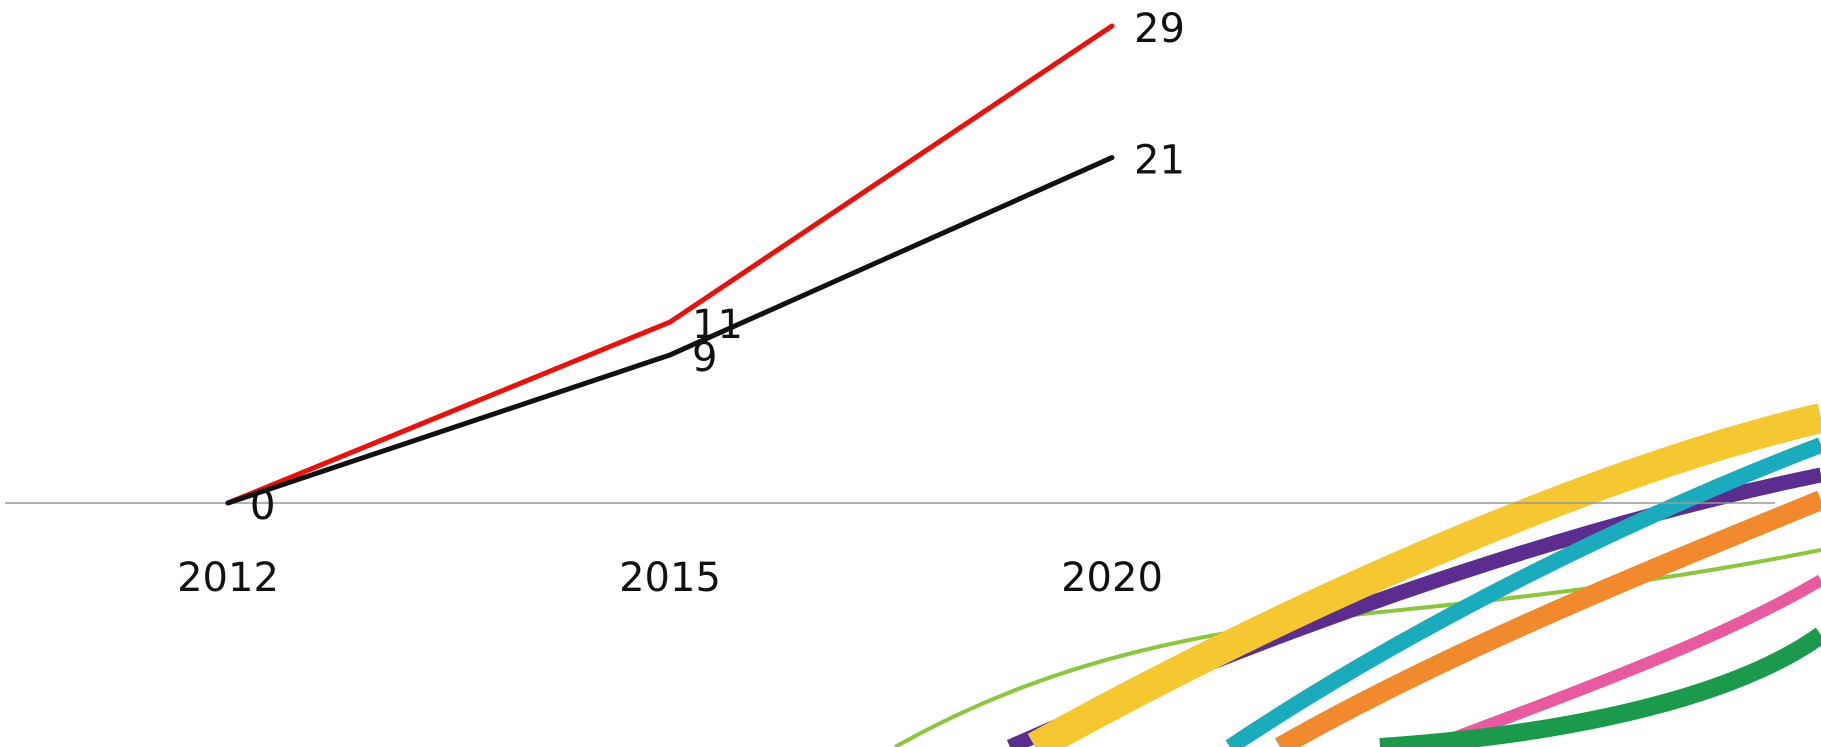 The width and height of the screenshot is (1821, 747). Describe the element at coordinates (1112, 578) in the screenshot. I see `x-tick-label: 2020` at that location.